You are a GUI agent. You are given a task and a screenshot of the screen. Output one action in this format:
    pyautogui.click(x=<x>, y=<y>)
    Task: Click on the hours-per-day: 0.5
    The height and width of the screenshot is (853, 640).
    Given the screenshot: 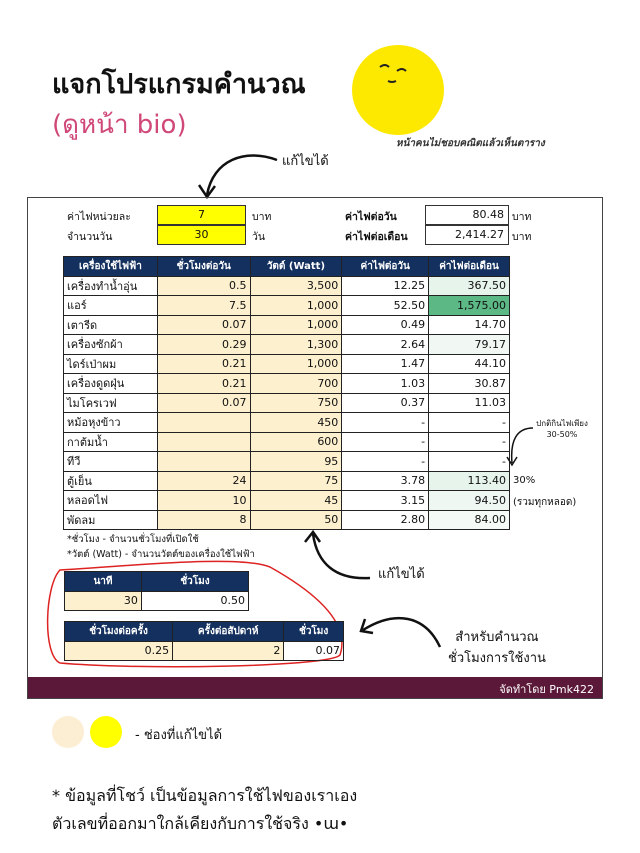 What is the action you would take?
    pyautogui.click(x=203, y=285)
    